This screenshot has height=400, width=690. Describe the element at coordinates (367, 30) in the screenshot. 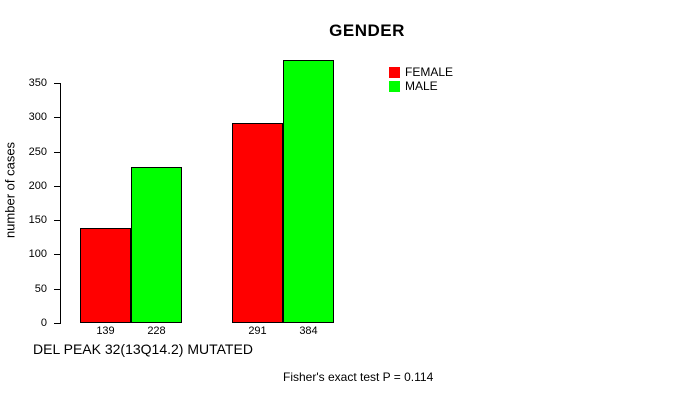

I see `chart-title: GENDER` at that location.